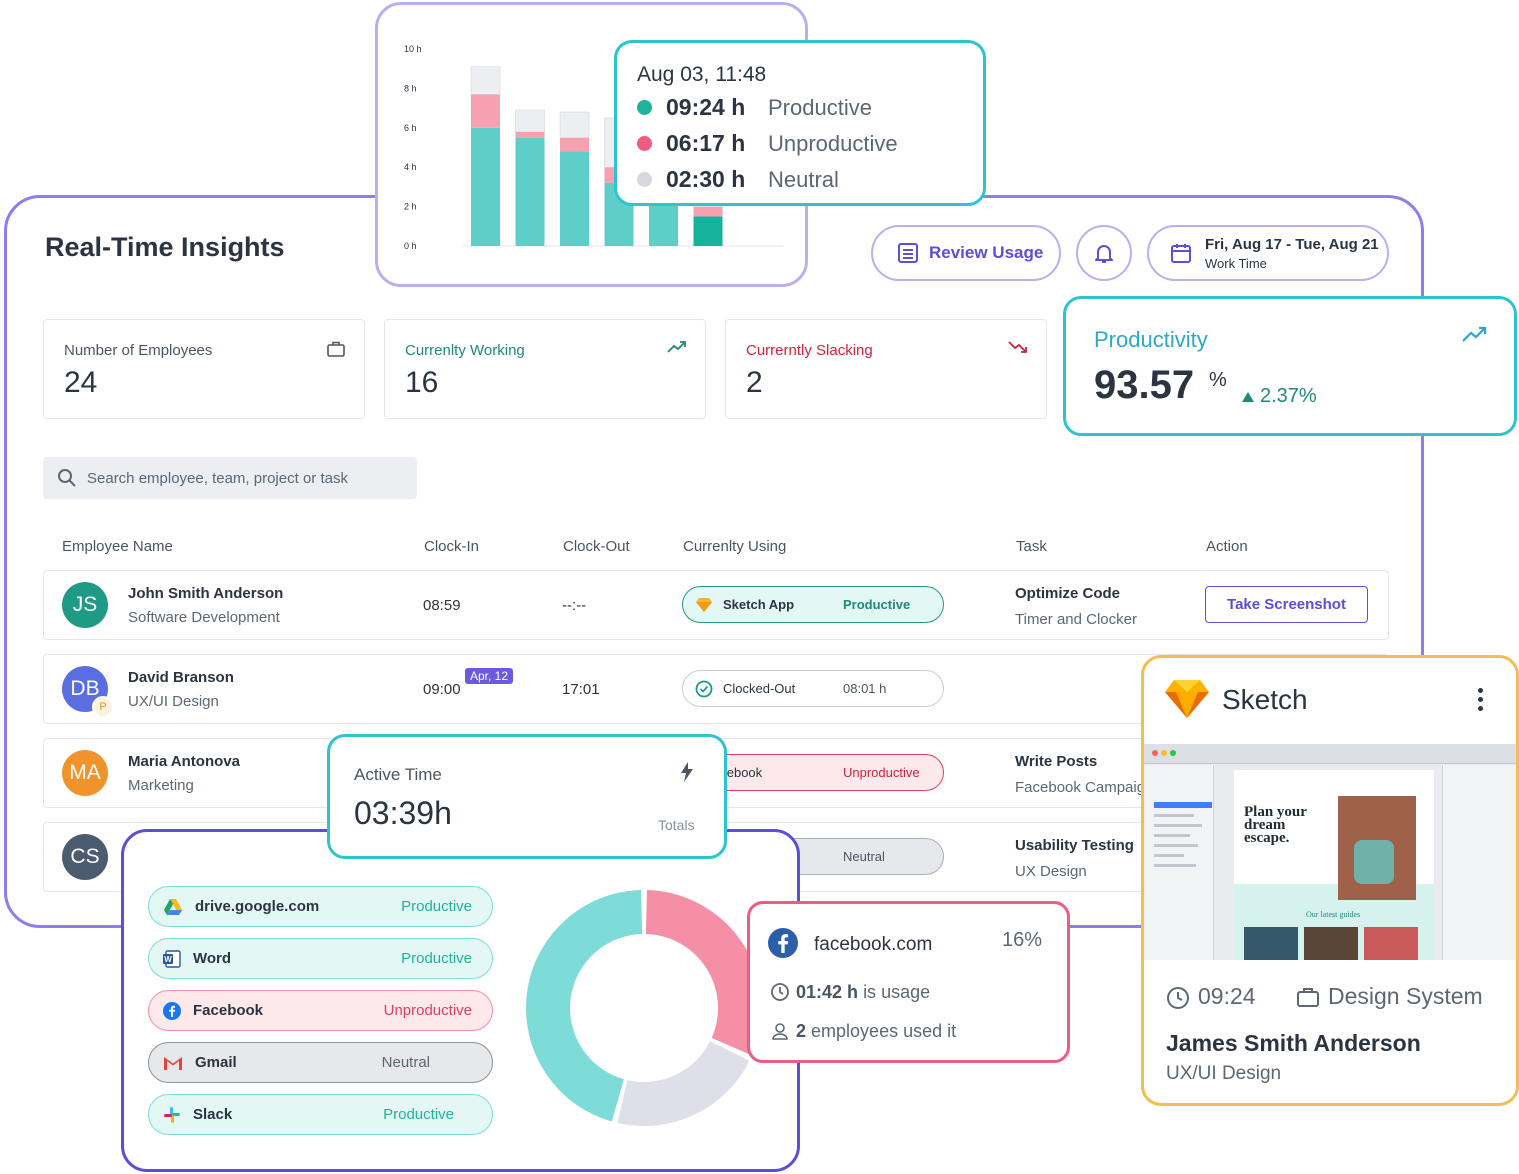 This screenshot has height=1174, width=1519. What do you see at coordinates (427, 1010) in the screenshot?
I see `app-status: Unproductive` at bounding box center [427, 1010].